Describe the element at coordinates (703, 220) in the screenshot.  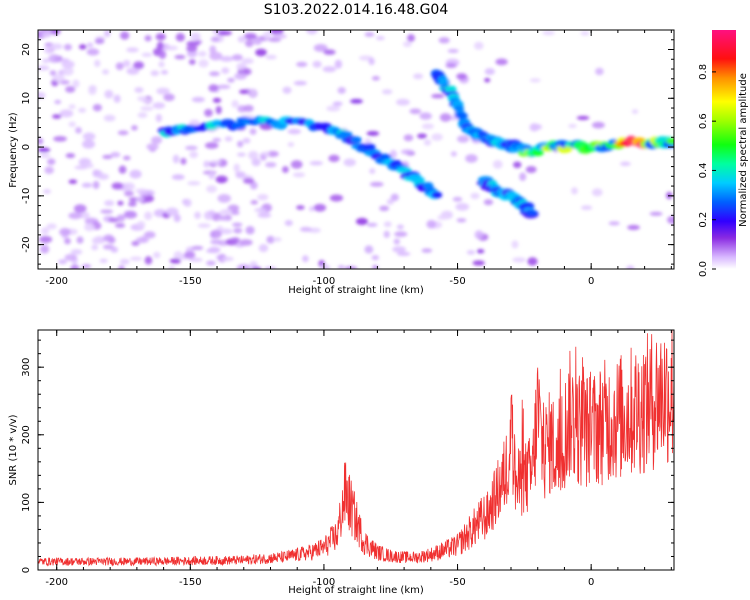
I see `colorbar-tick-label: 0.2` at that location.